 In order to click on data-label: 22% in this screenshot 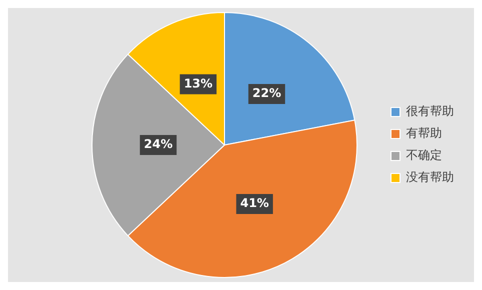, I will do `click(267, 93)`.